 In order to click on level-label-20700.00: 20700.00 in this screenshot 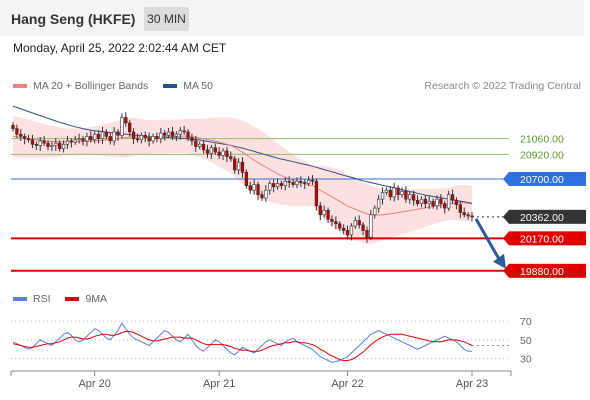, I will do `click(542, 180)`.